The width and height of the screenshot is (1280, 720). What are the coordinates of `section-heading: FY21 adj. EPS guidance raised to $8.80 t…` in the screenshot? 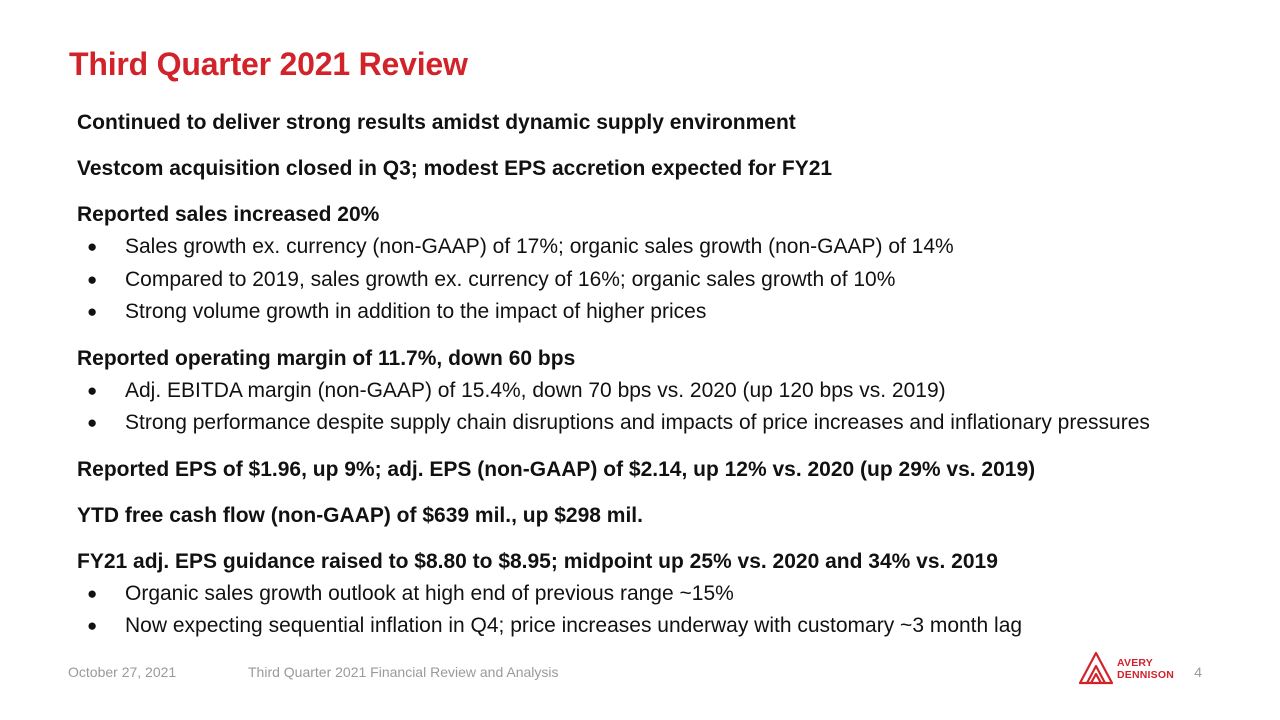 It's located at (537, 561).